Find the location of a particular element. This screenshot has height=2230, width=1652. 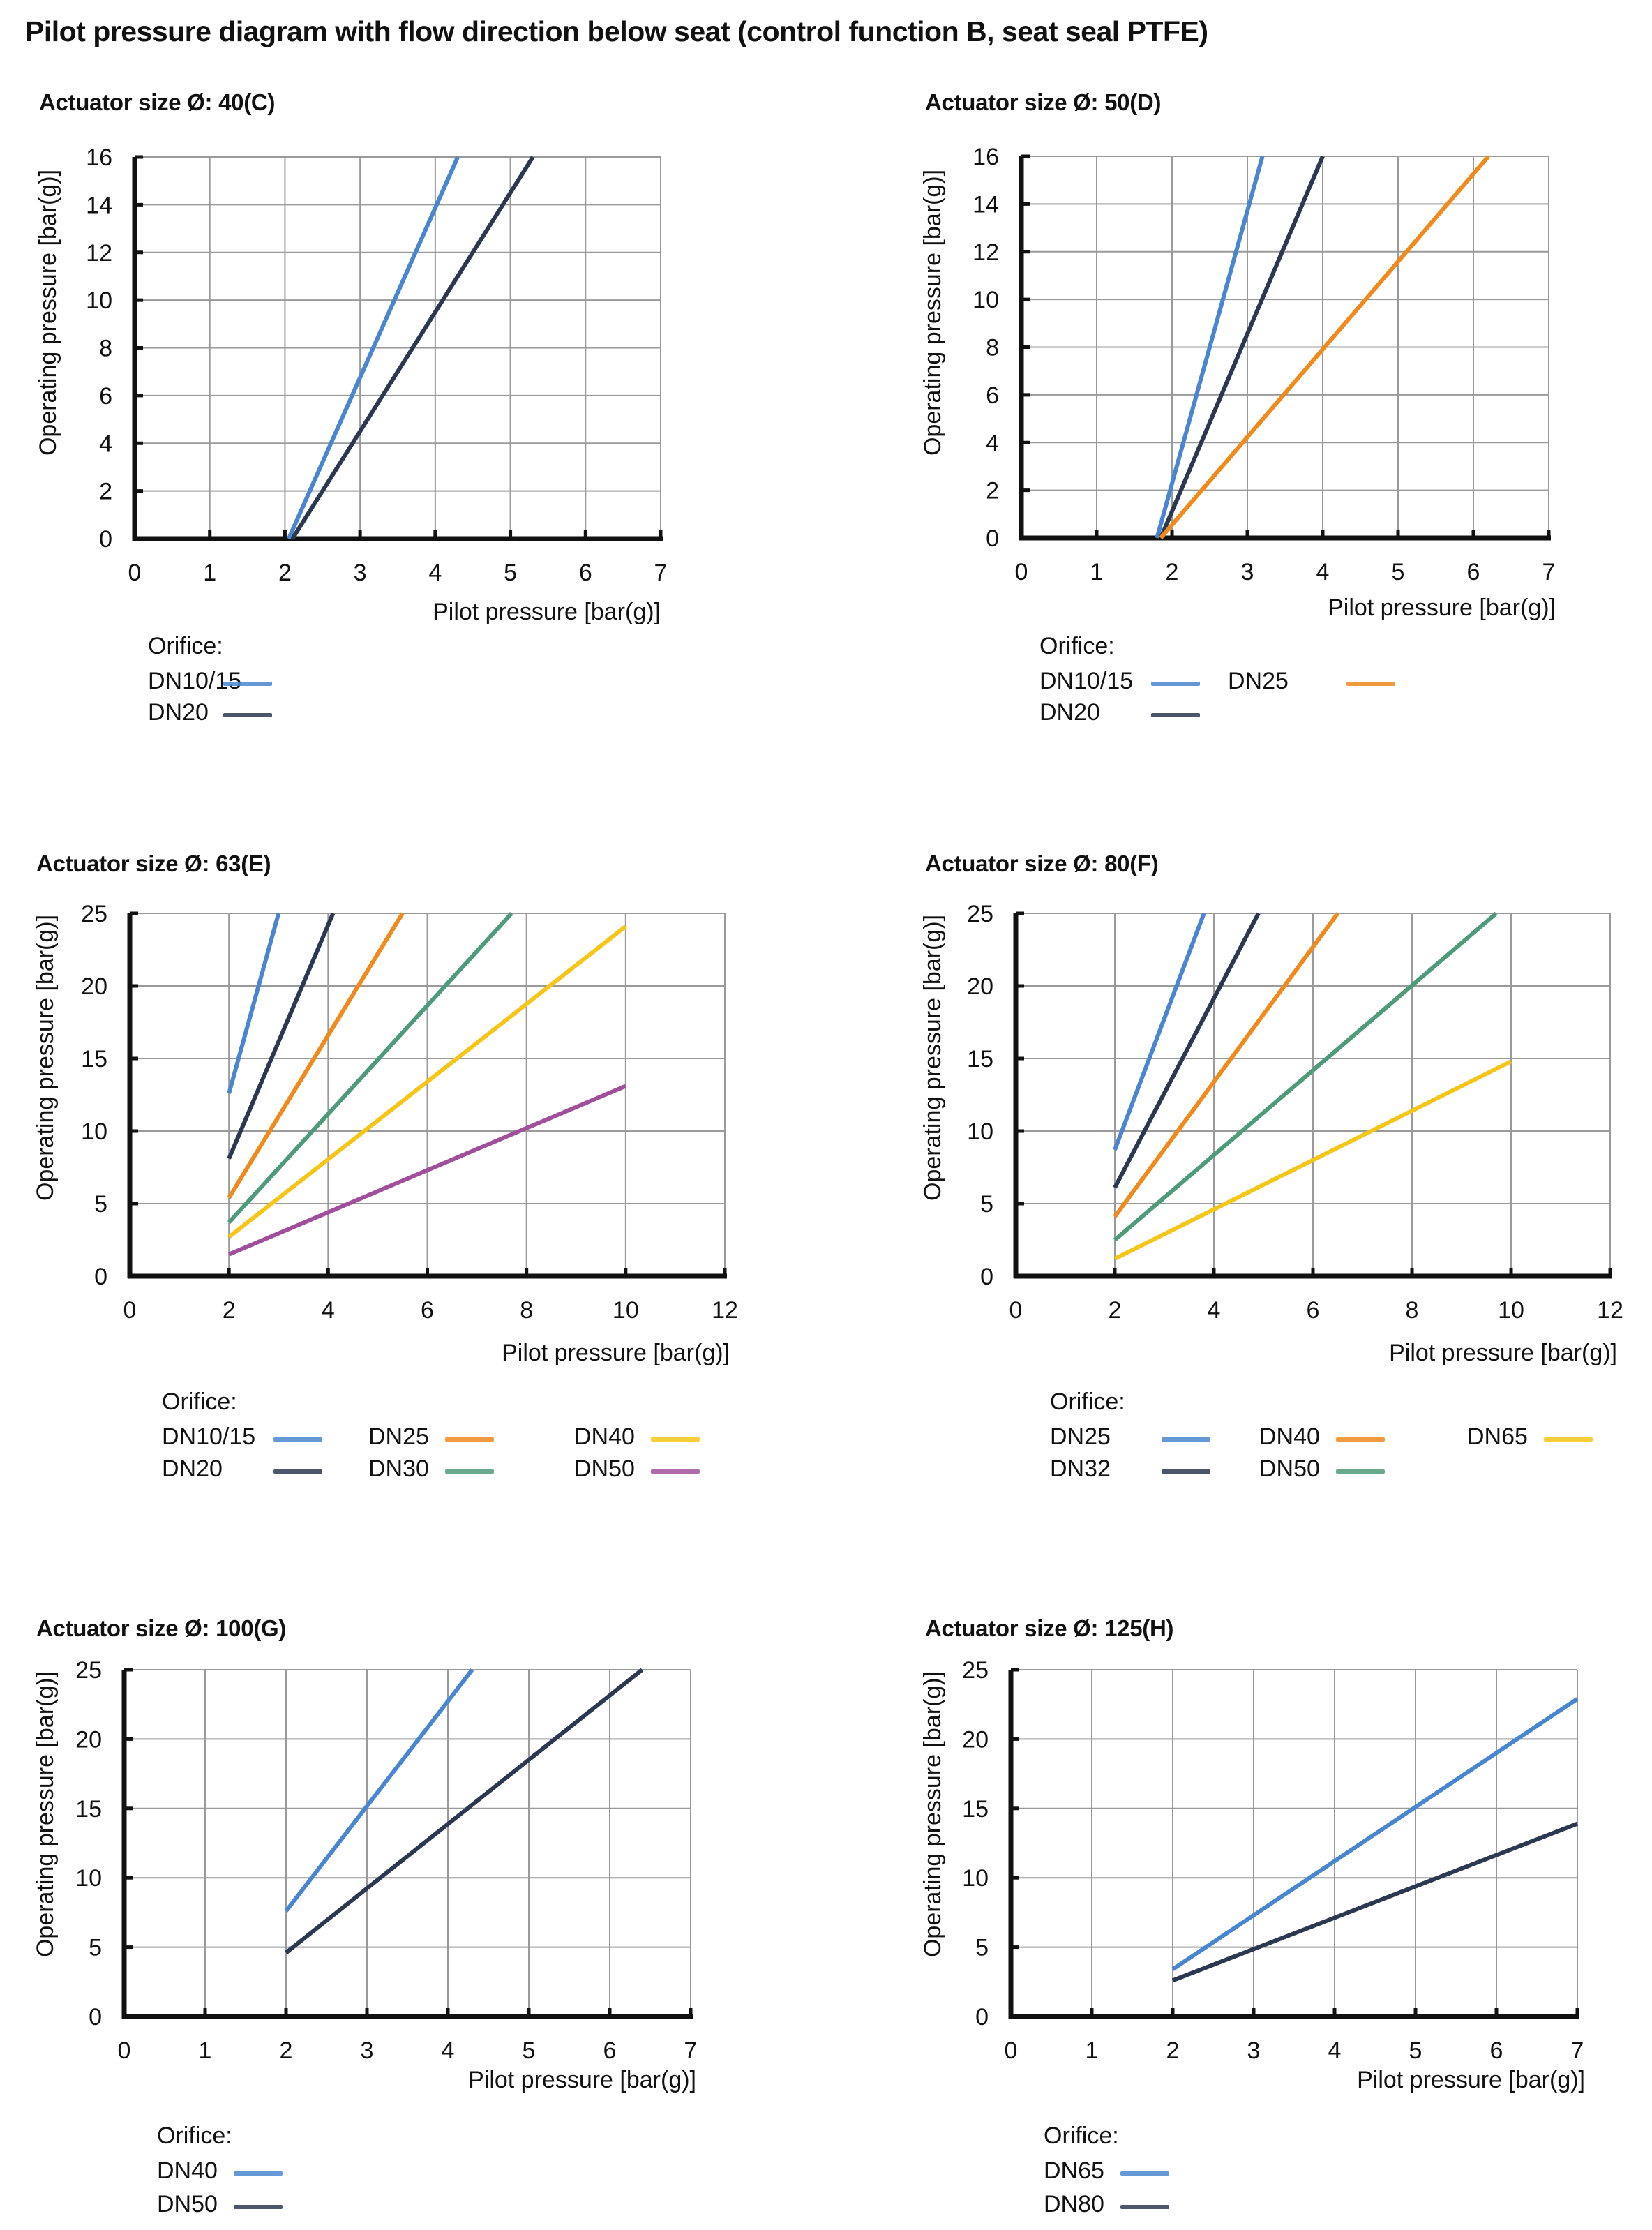

series-line-dn65 is located at coordinates (1375, 1834).